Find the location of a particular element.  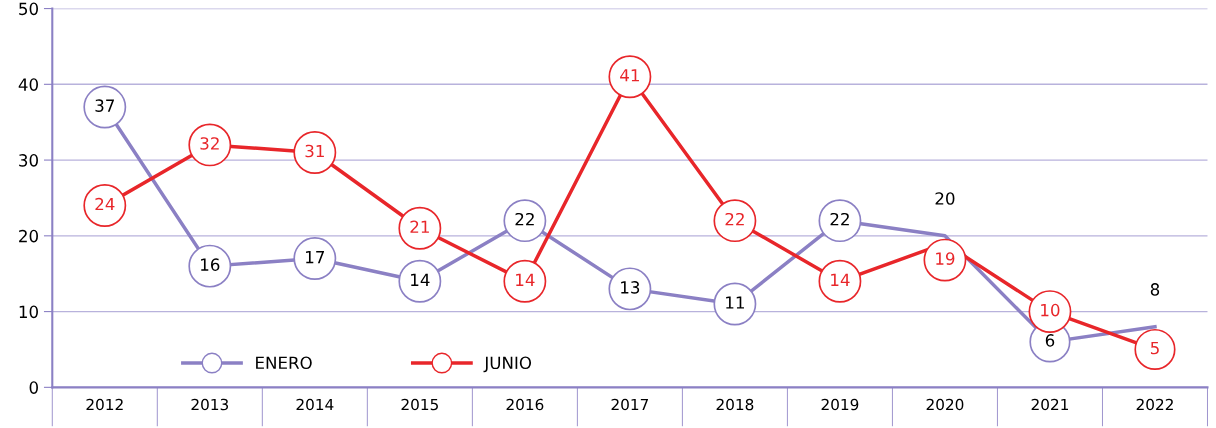

y-tick-label: 20 is located at coordinates (28, 236).